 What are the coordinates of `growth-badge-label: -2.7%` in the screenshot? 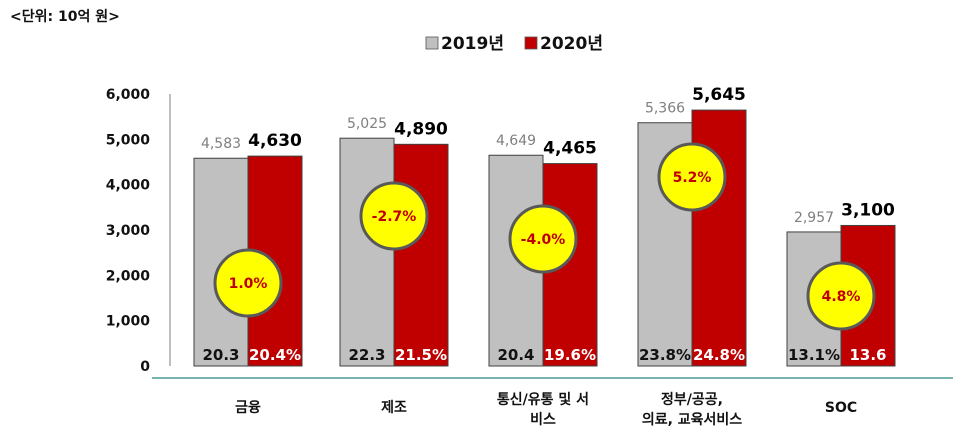 It's located at (394, 217).